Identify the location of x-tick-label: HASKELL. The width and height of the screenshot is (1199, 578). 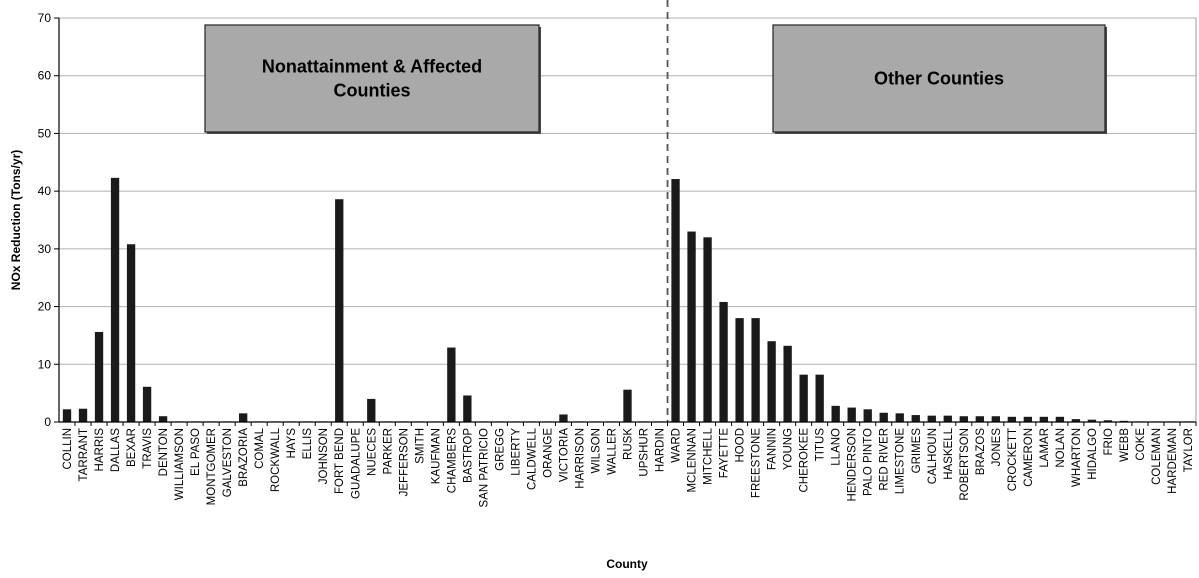
(949, 453).